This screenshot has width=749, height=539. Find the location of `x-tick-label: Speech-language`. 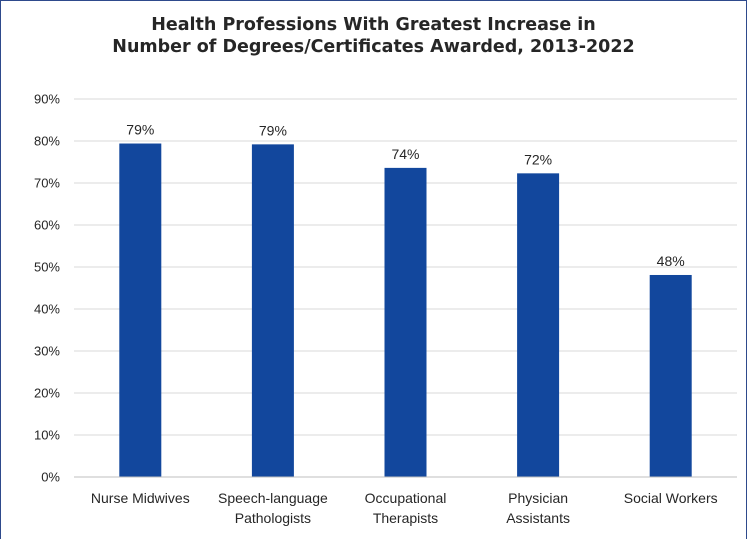

x-tick-label: Speech-language is located at coordinates (273, 498).